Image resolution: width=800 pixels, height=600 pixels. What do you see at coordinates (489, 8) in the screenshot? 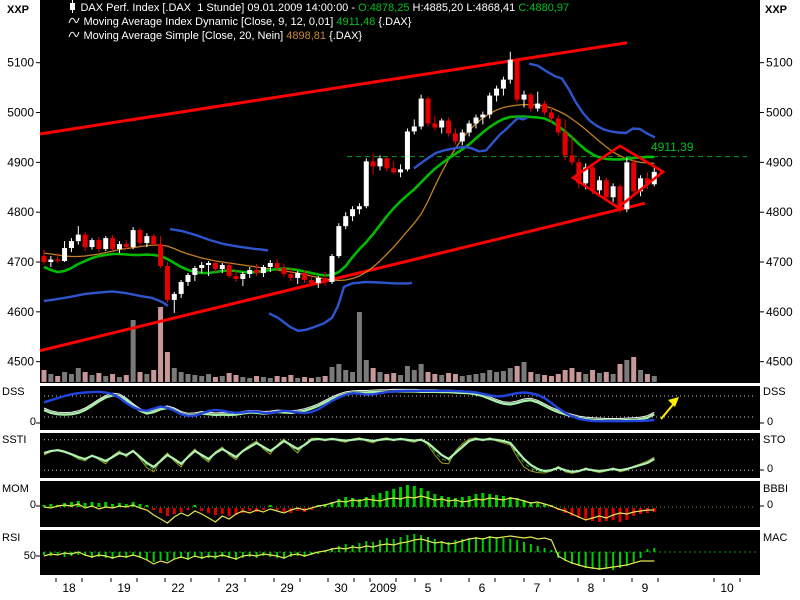
I see `low-value: L:4868,41` at bounding box center [489, 8].